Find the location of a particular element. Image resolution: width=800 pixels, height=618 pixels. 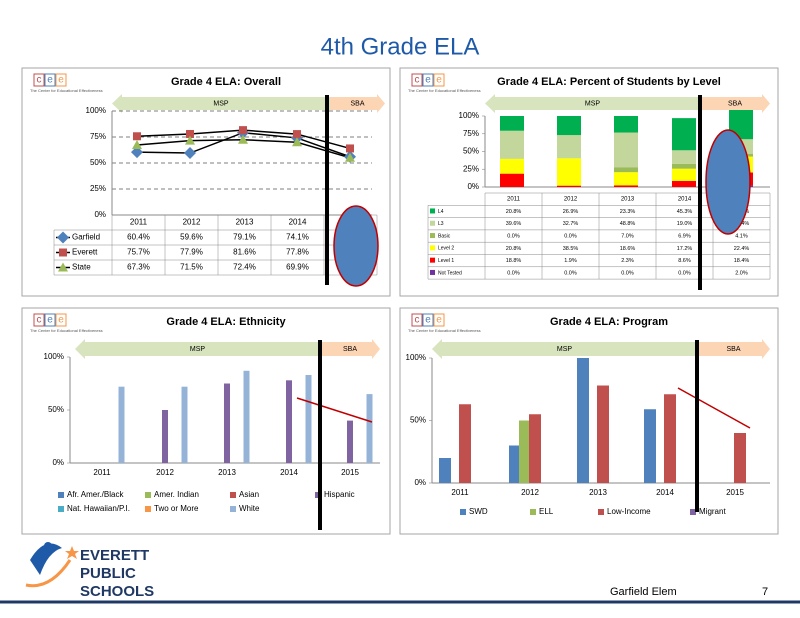

legend-label: White is located at coordinates (249, 508).